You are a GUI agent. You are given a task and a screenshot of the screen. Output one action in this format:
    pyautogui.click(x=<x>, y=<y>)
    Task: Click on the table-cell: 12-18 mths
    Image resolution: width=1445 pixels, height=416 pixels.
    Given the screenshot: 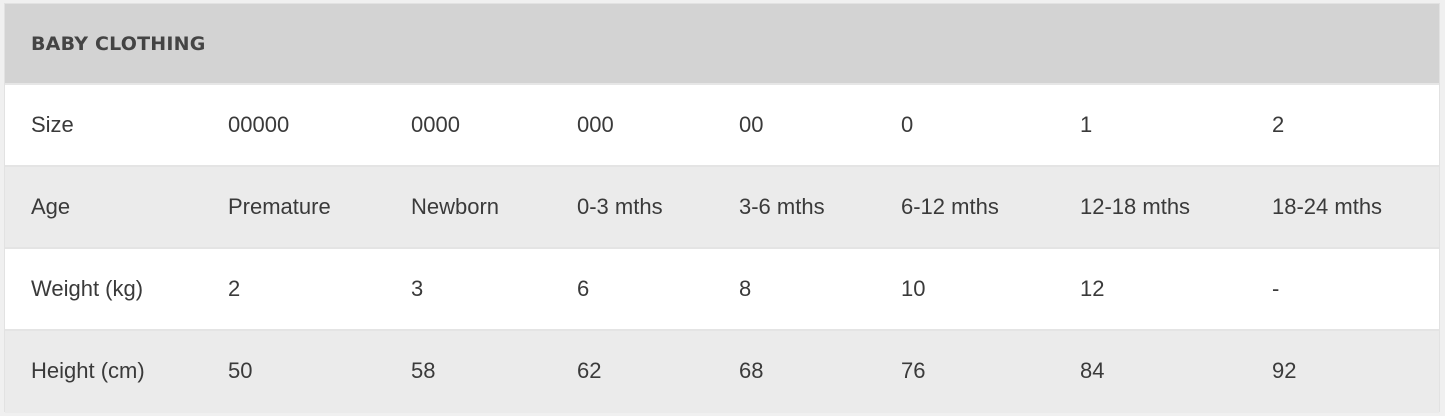 What is the action you would take?
    pyautogui.click(x=1135, y=206)
    